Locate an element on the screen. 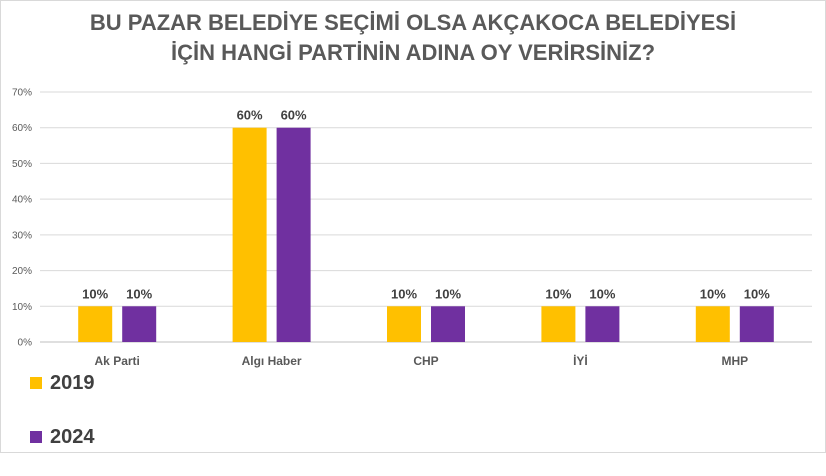 This screenshot has width=826, height=476. legend-label-2019: 2019 is located at coordinates (72, 382).